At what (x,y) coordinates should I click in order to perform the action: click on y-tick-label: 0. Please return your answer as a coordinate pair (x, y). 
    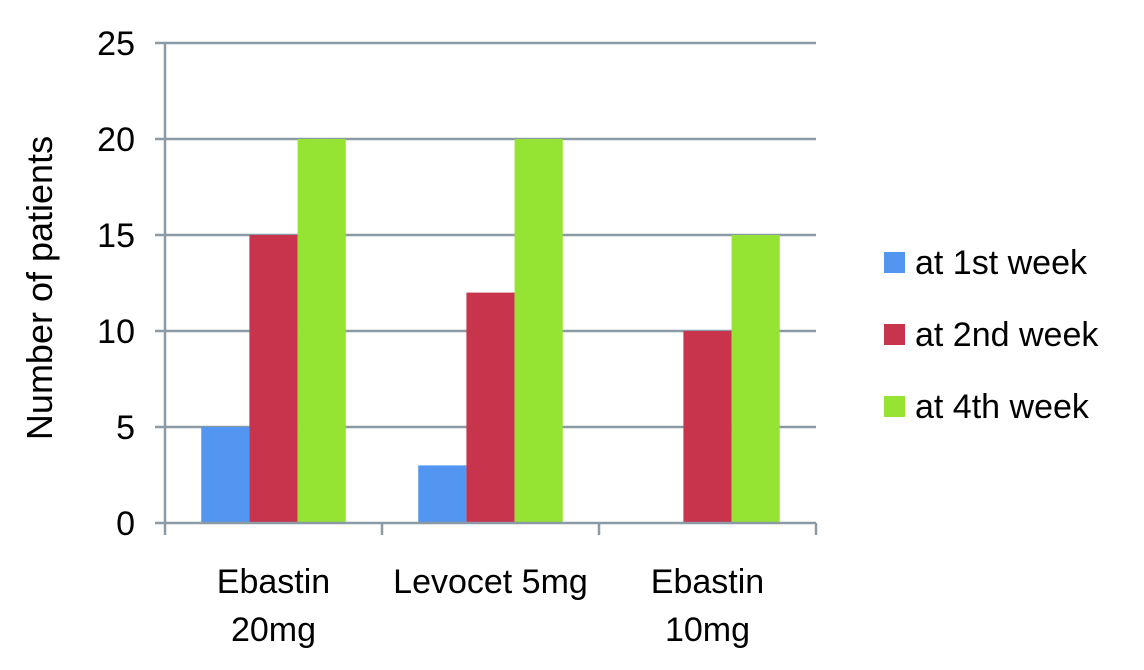
    Looking at the image, I should click on (125, 524).